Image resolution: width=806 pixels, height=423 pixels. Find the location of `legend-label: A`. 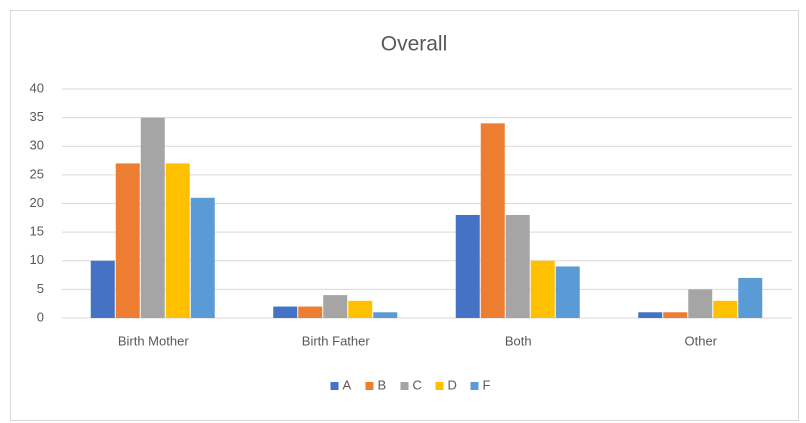

legend-label: A is located at coordinates (347, 384).